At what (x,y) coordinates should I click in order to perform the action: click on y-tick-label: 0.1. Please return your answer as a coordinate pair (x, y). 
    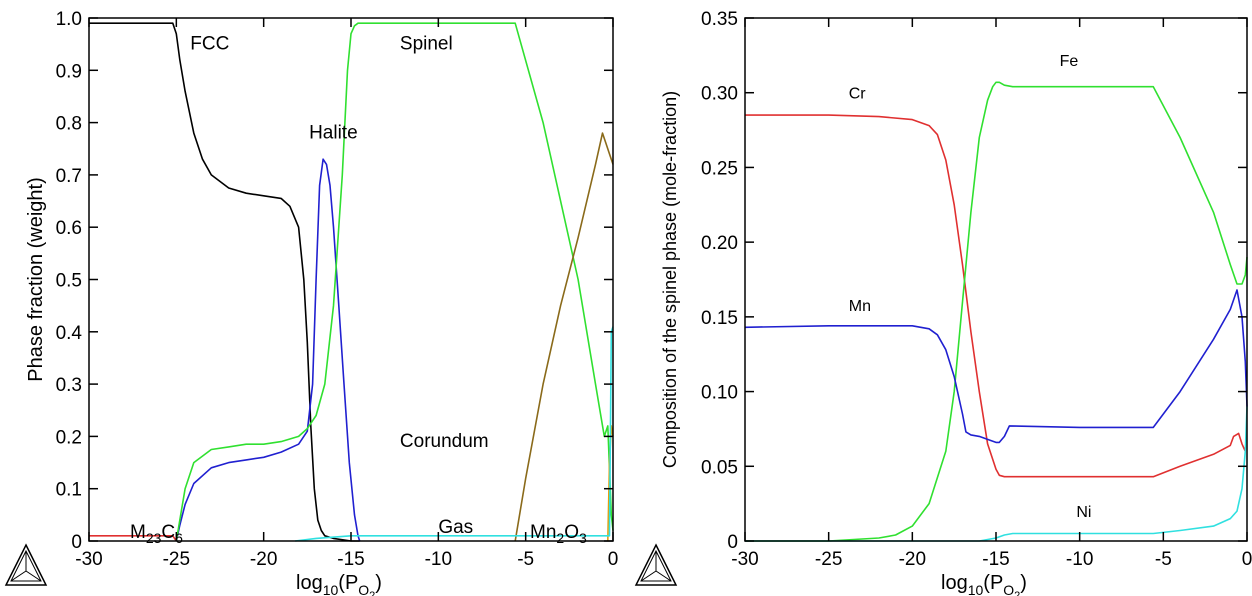
    Looking at the image, I should click on (69, 490).